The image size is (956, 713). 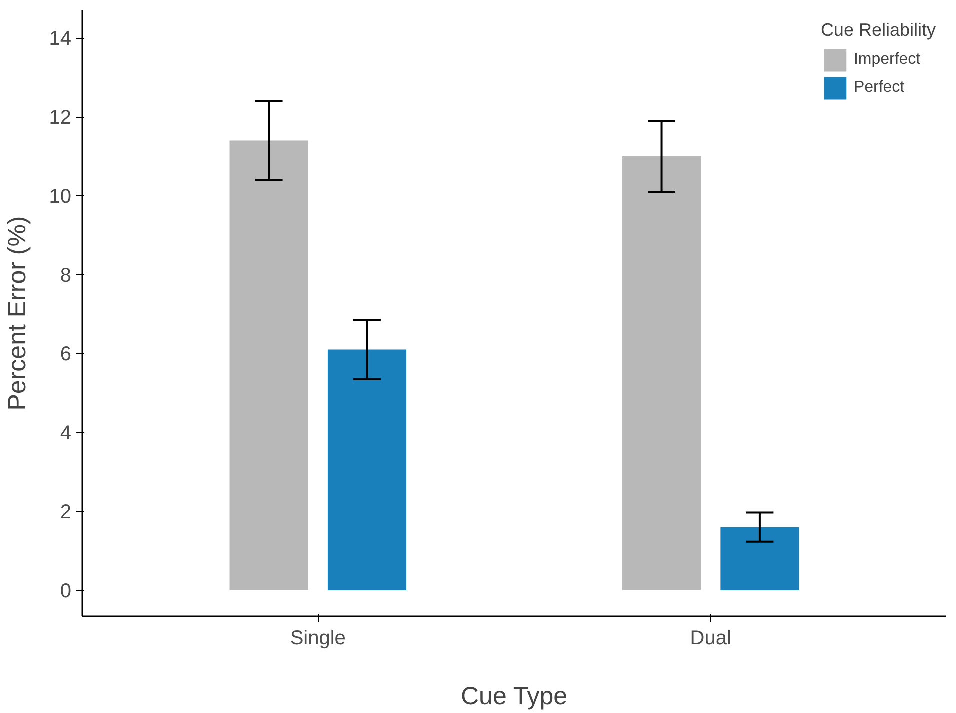 What do you see at coordinates (514, 696) in the screenshot?
I see `x-axis-title: Cue Type` at bounding box center [514, 696].